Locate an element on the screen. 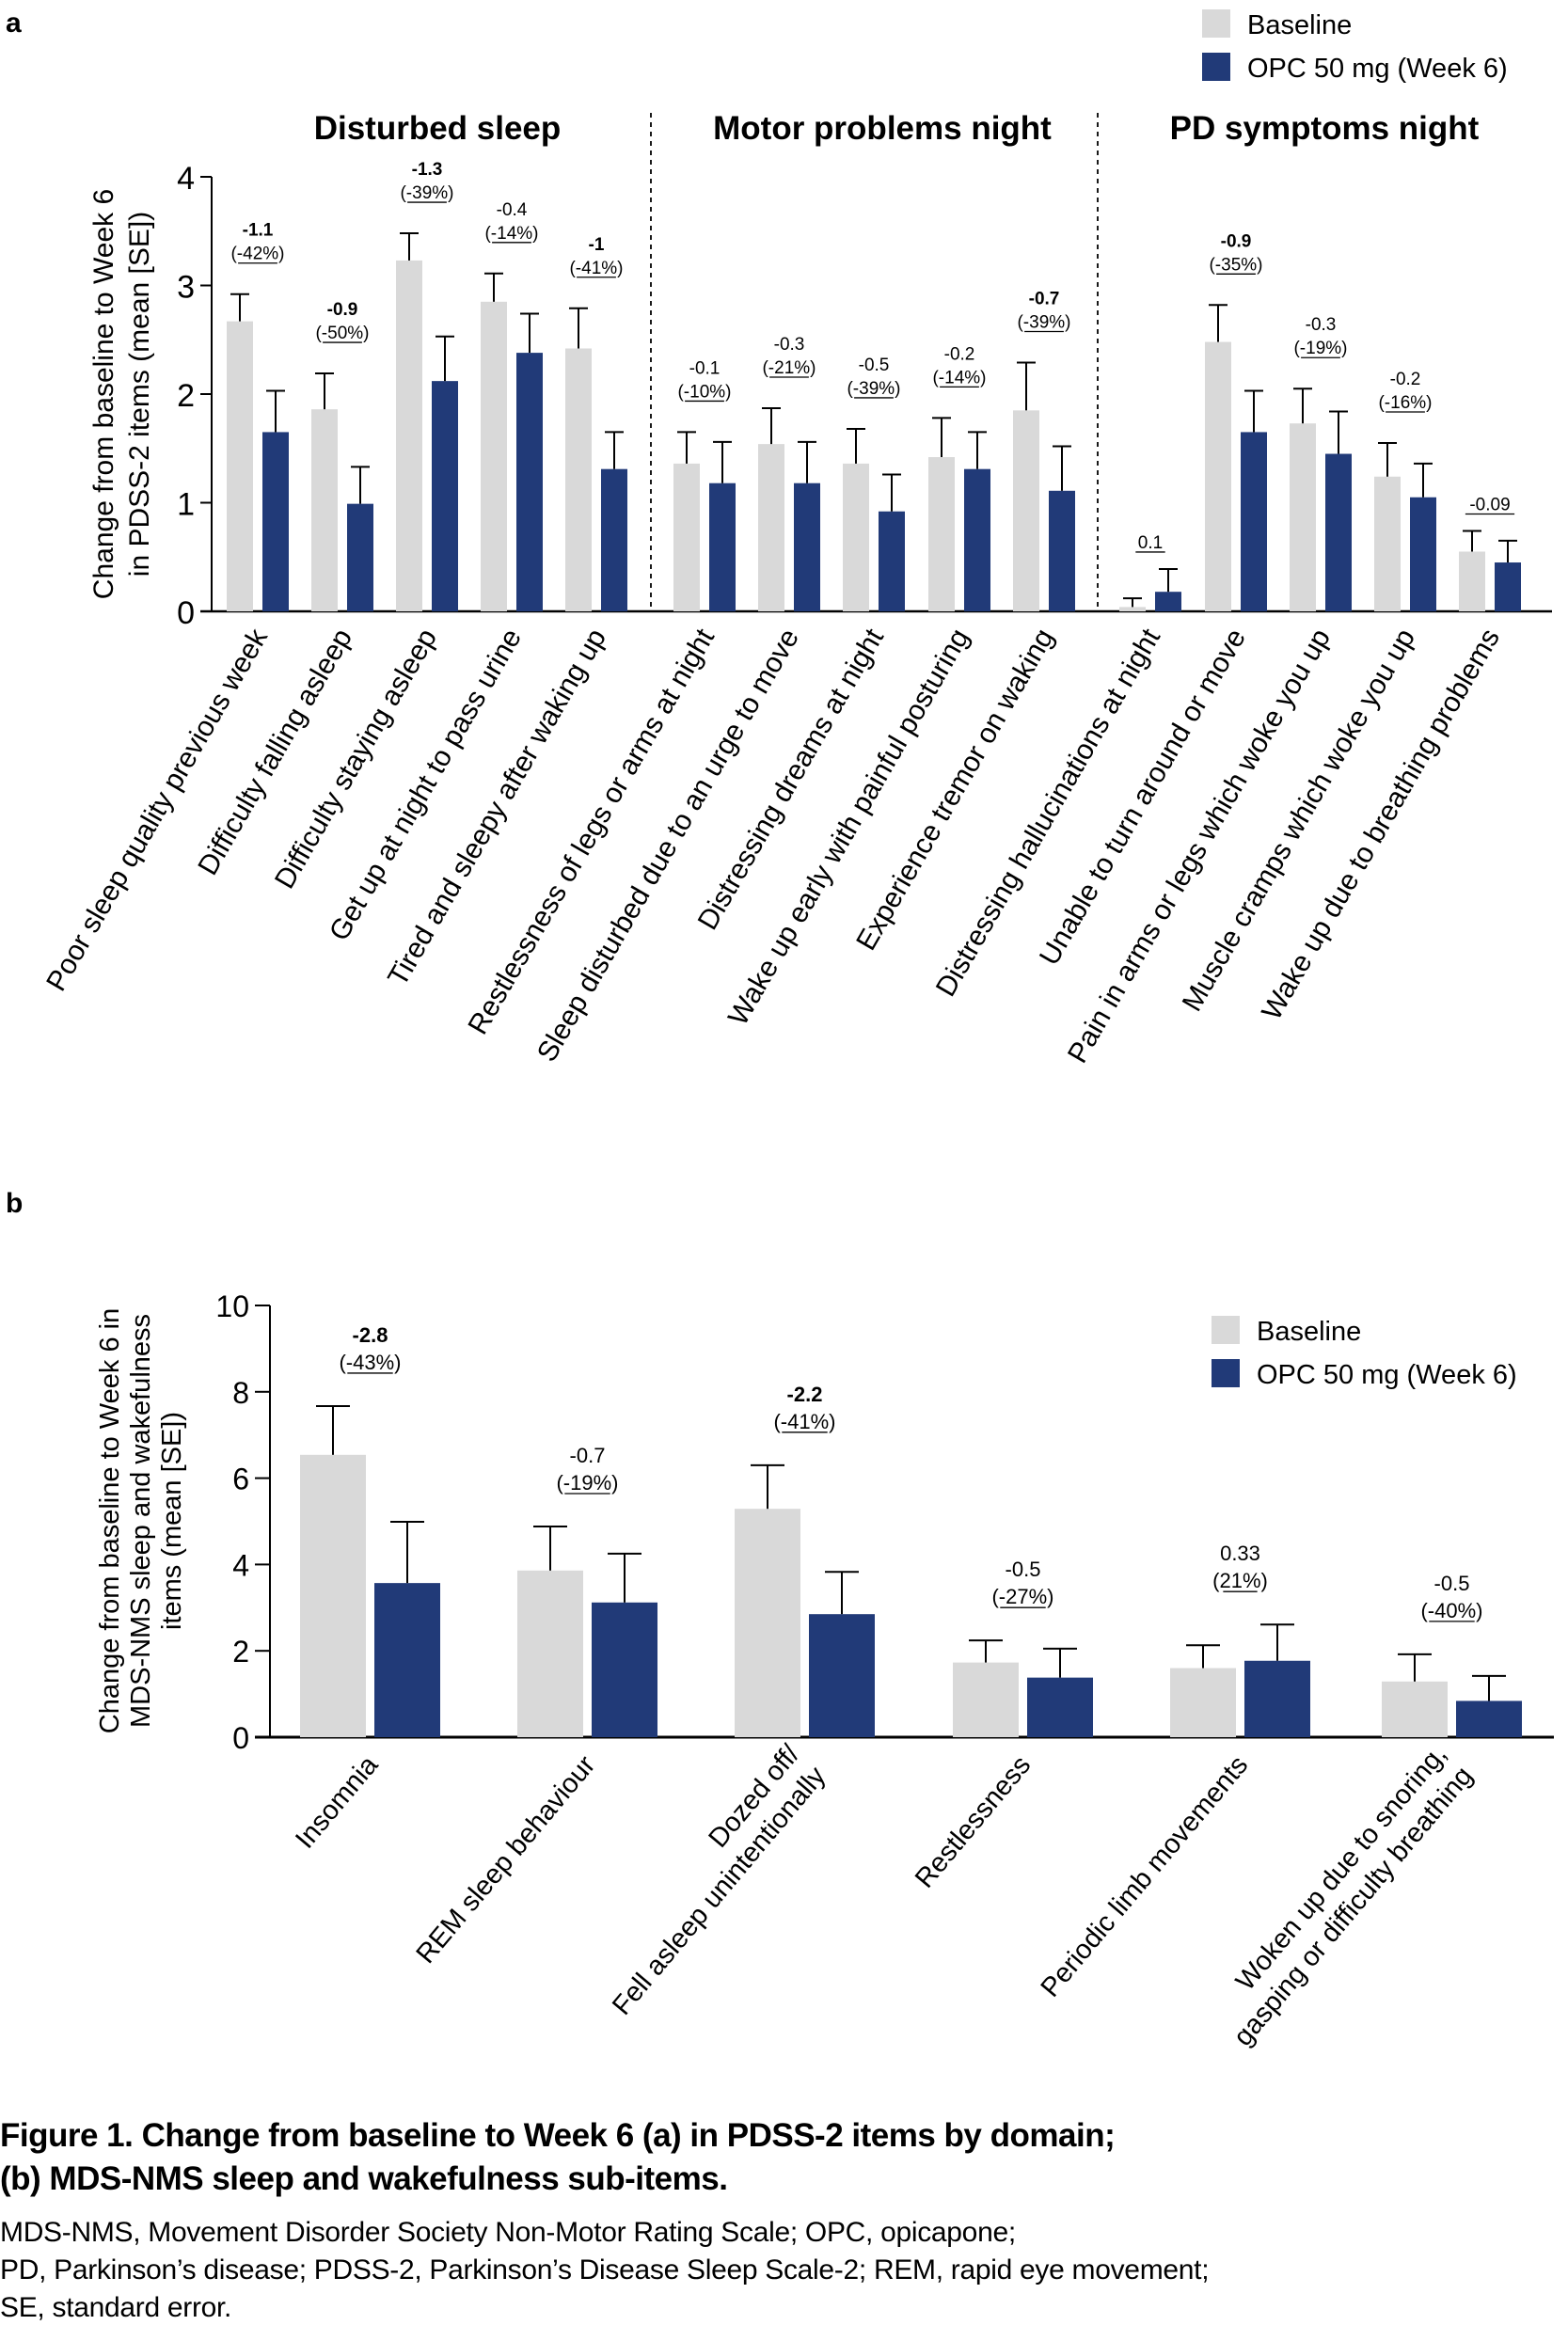 The width and height of the screenshot is (1568, 2341). change-label: -2.2 is located at coordinates (805, 1394).